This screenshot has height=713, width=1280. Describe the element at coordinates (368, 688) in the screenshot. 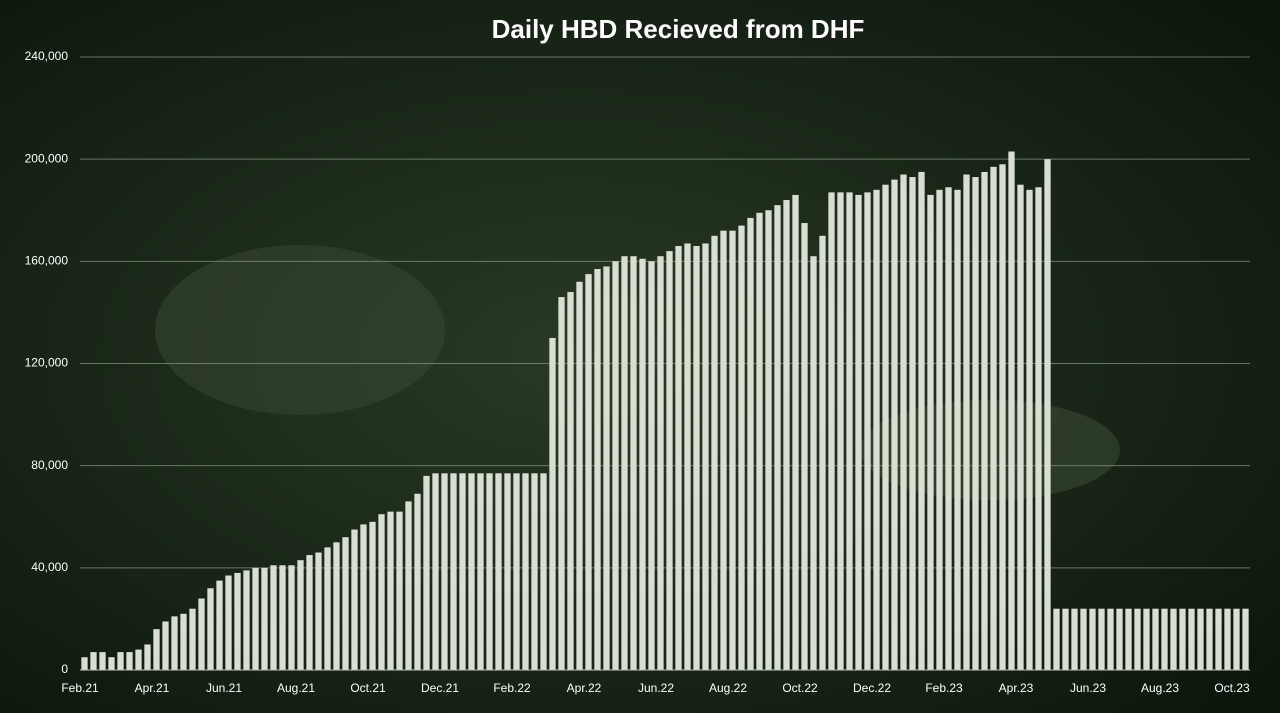

I see `x-tick-label: Oct.21` at that location.